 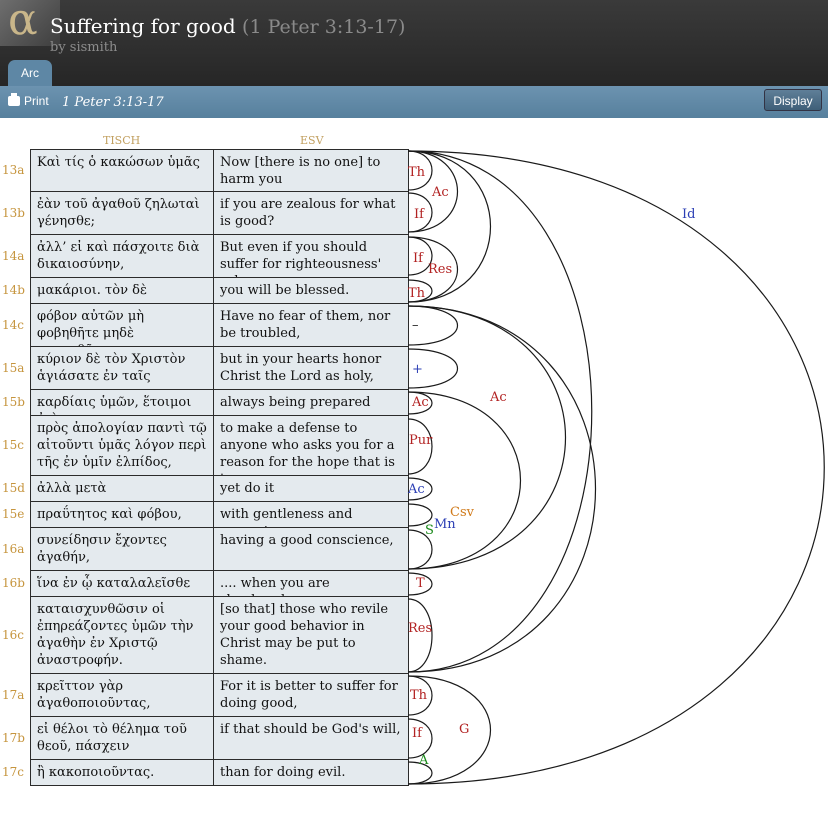 I want to click on verse-label: 15a, so click(x=13, y=367).